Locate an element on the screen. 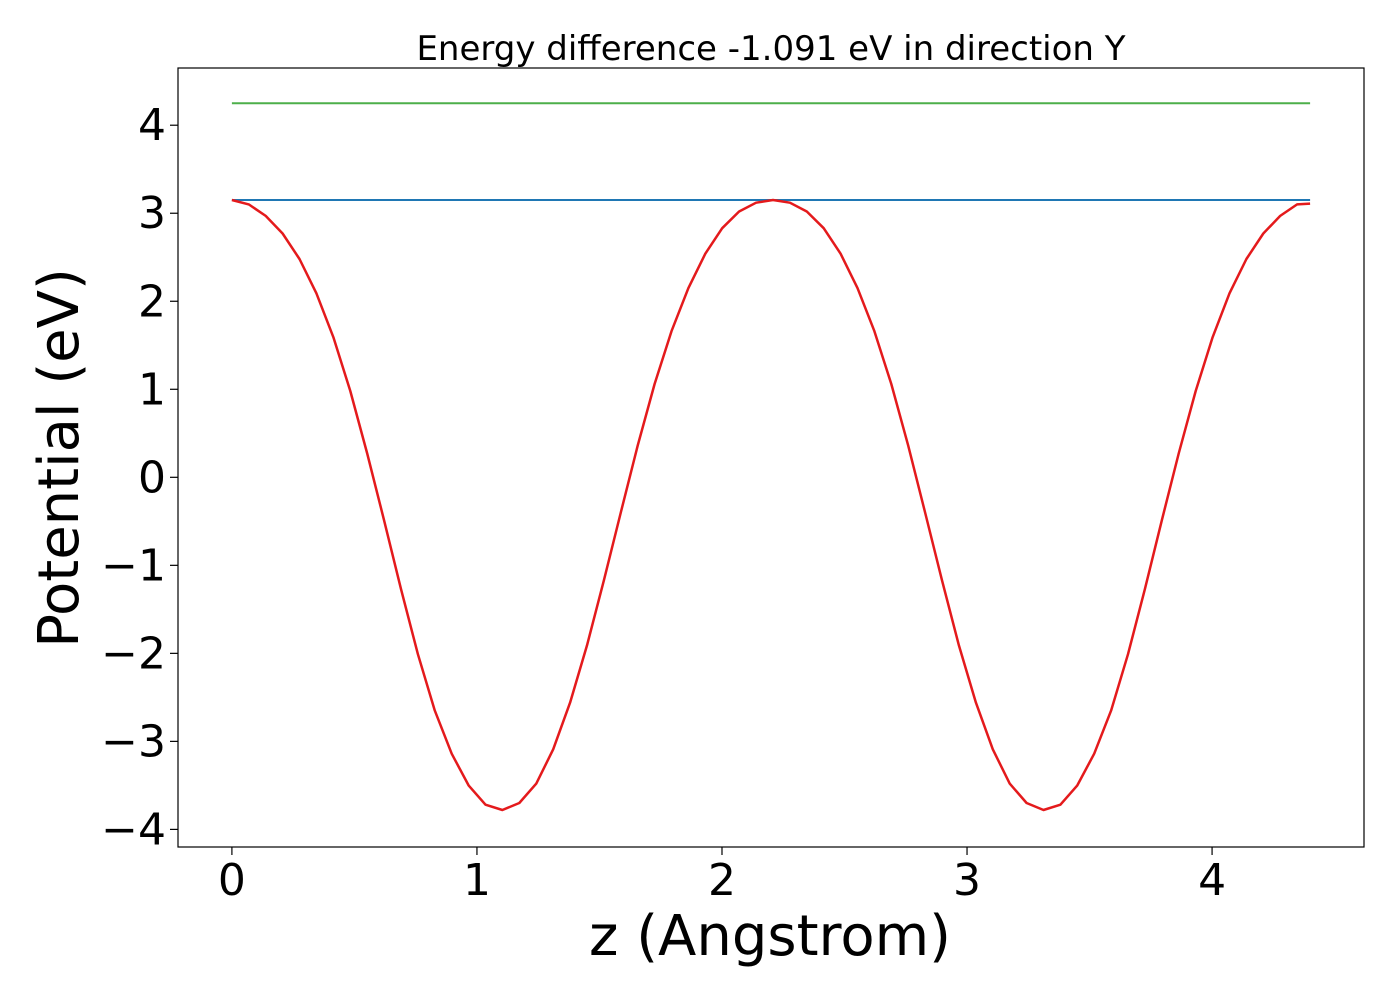  y-tick-label: 1 is located at coordinates (152, 389).